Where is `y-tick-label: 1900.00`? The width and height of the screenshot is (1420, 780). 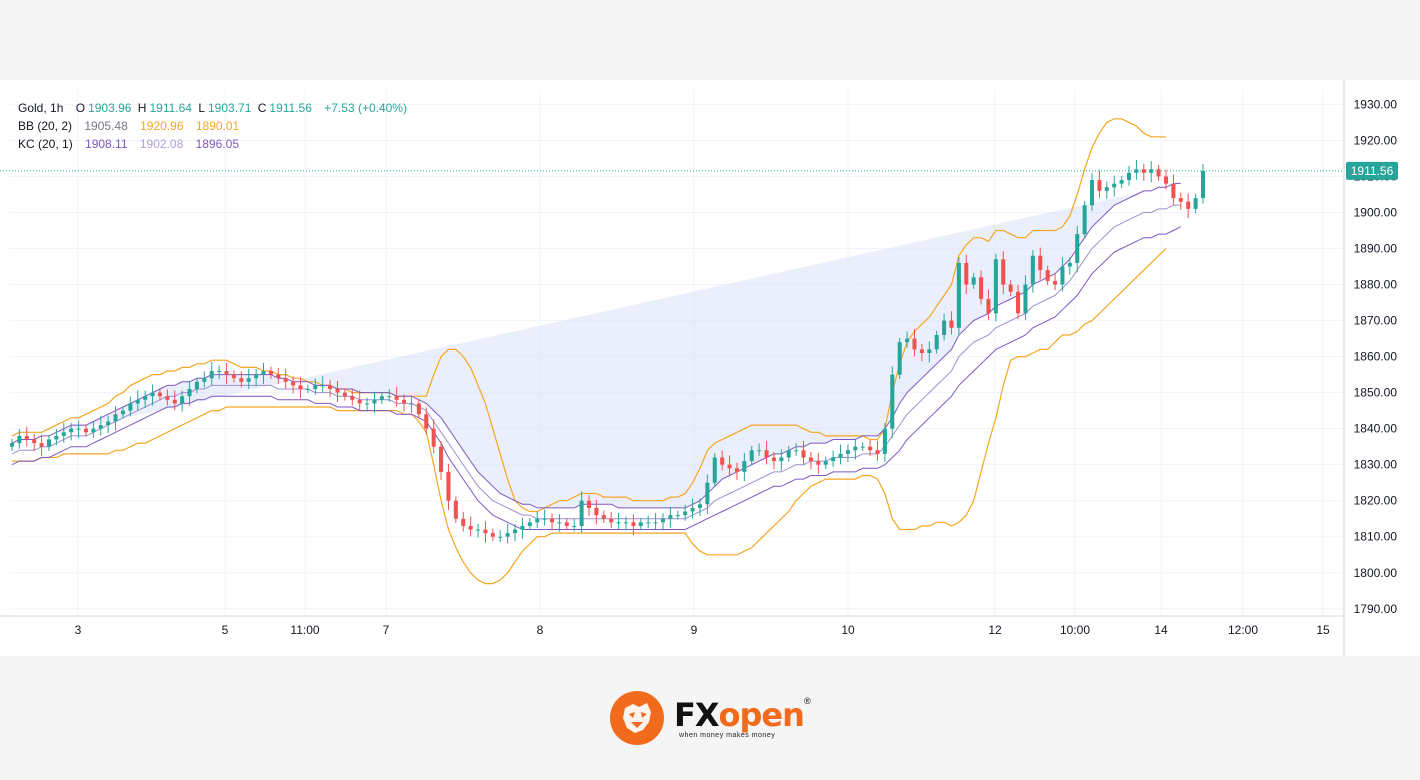
y-tick-label: 1900.00 is located at coordinates (1376, 212).